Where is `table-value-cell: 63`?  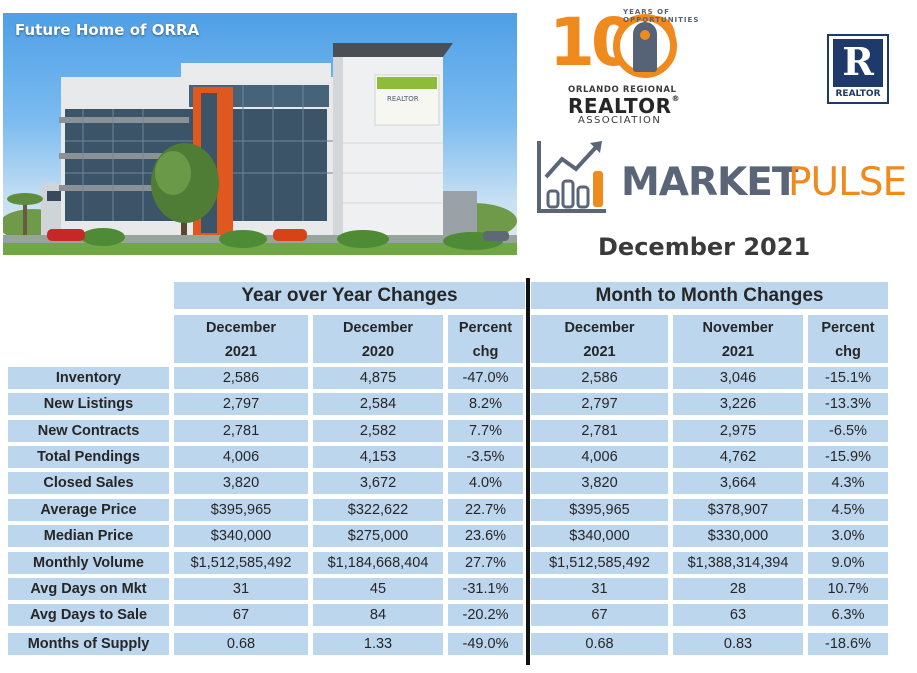
table-value-cell: 63 is located at coordinates (738, 615).